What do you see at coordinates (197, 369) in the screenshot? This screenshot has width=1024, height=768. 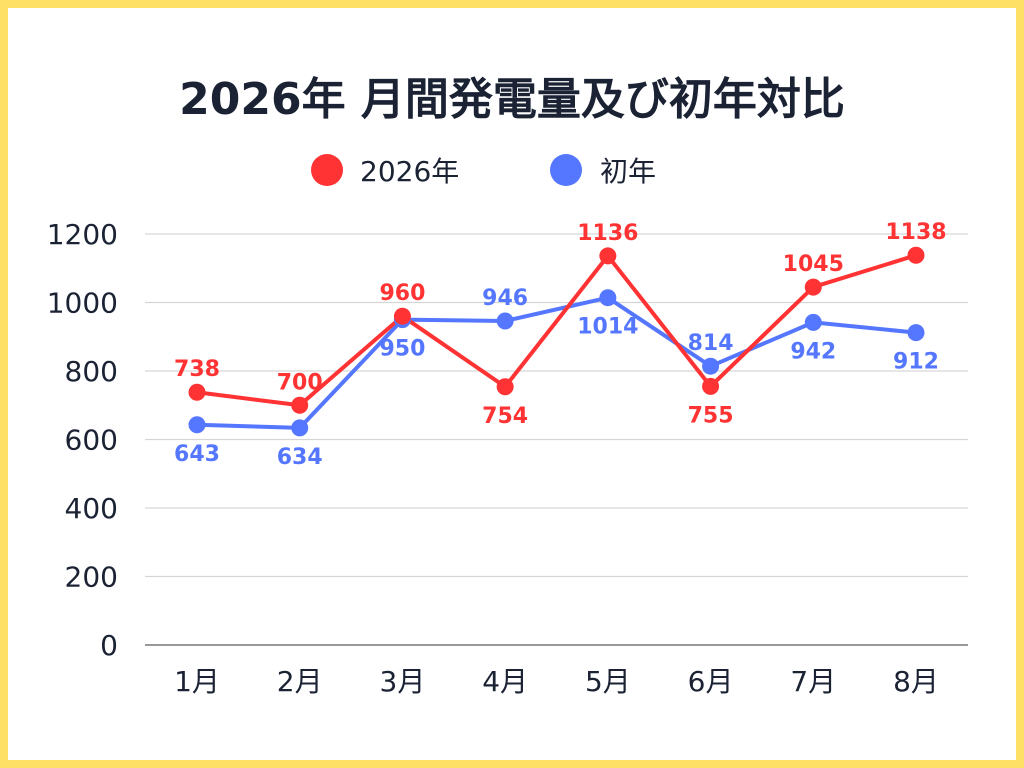 I see `data-label-0: 738` at bounding box center [197, 369].